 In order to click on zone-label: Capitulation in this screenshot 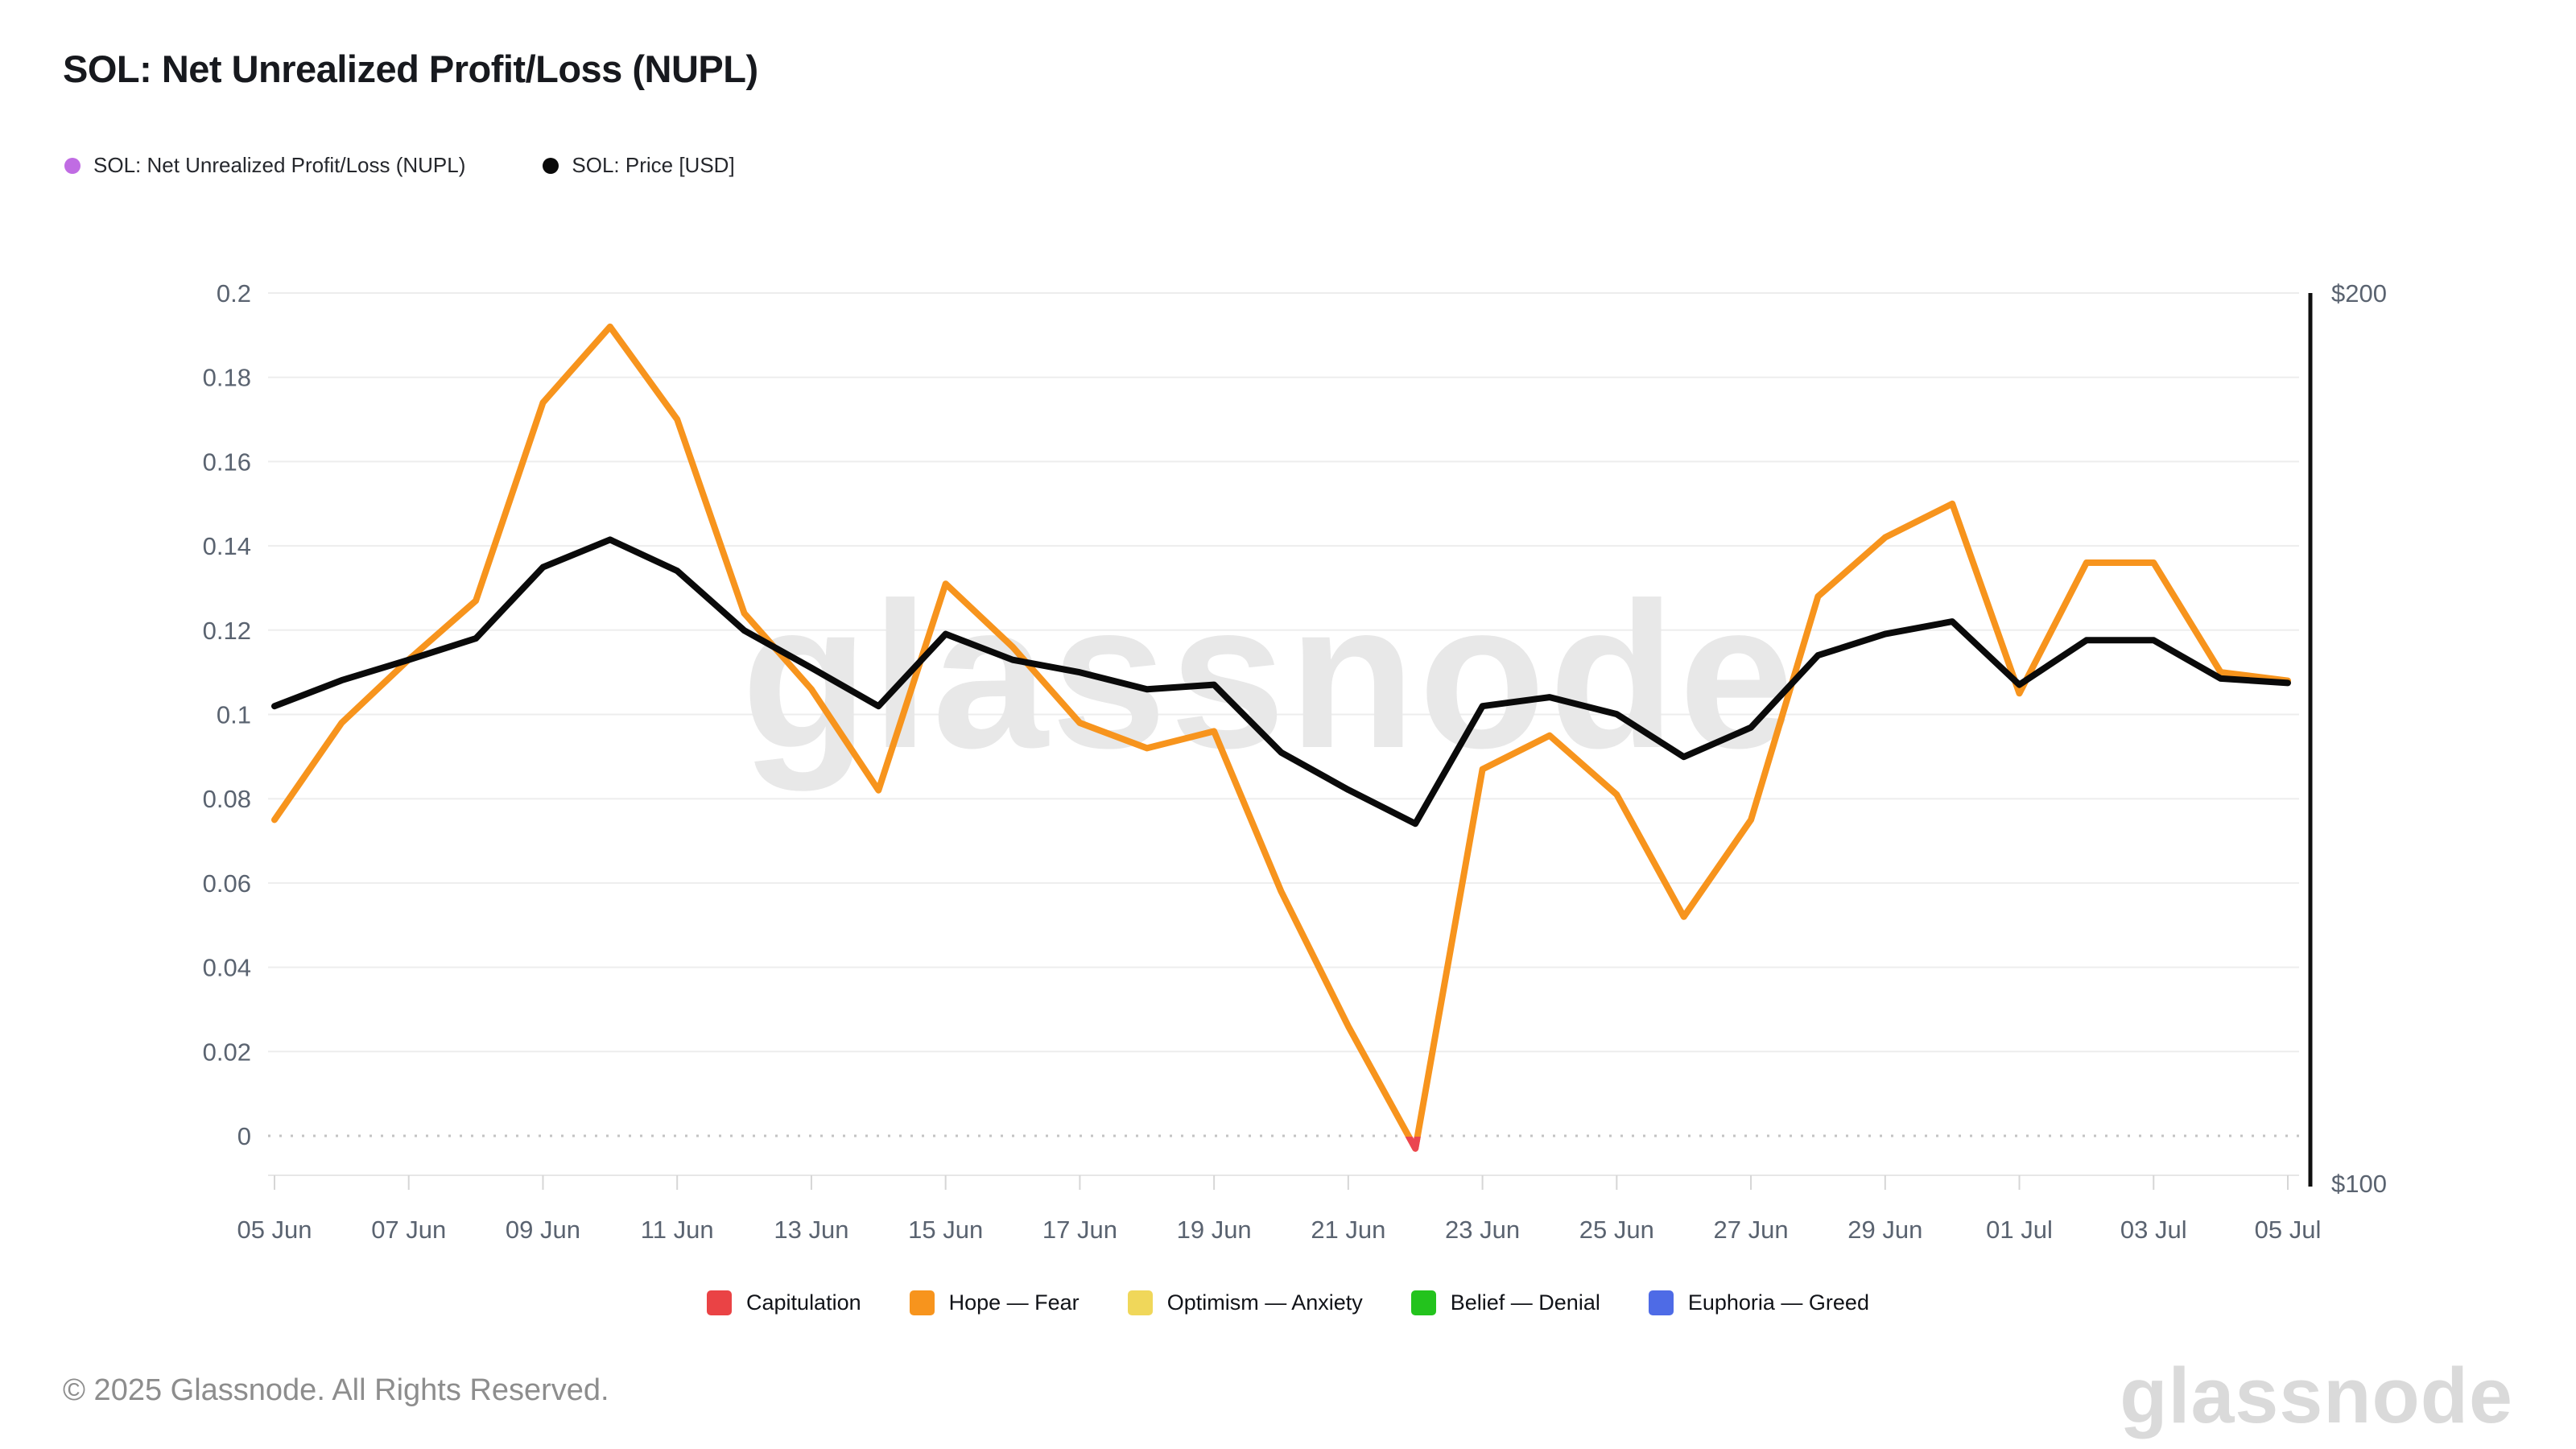, I will do `click(803, 1302)`.